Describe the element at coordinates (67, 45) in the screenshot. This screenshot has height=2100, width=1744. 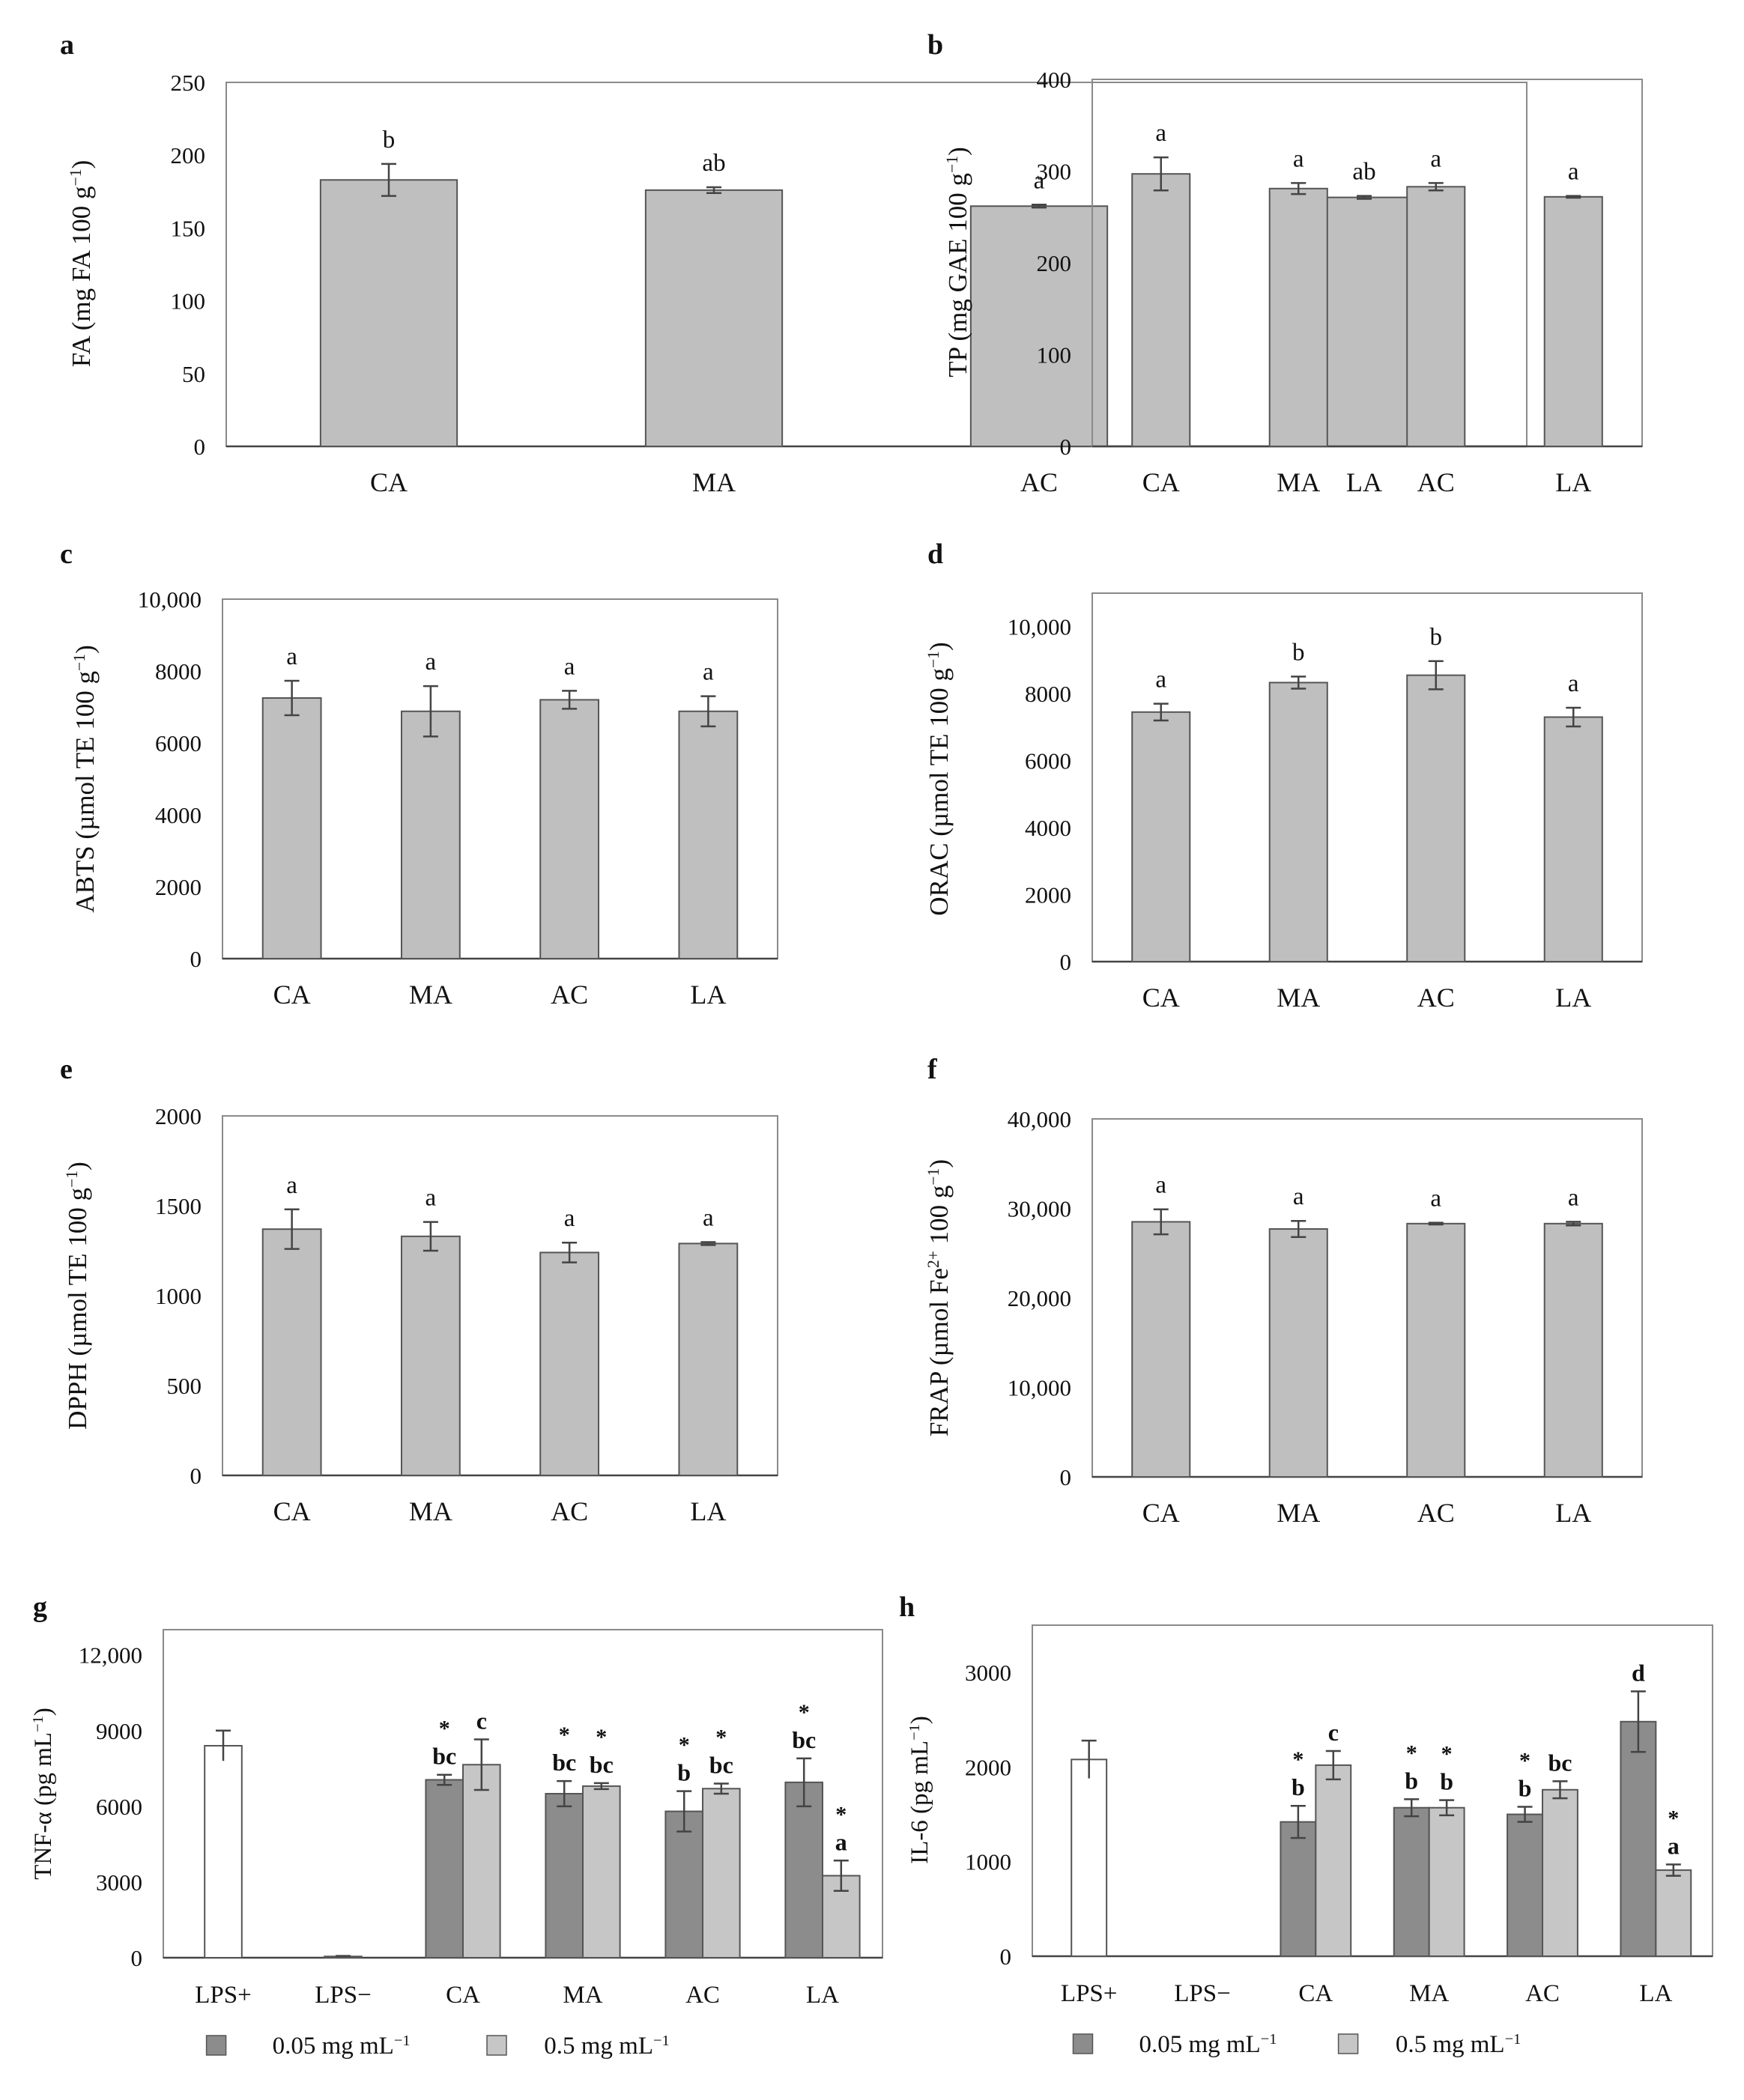
I see `panel-label-a: a` at that location.